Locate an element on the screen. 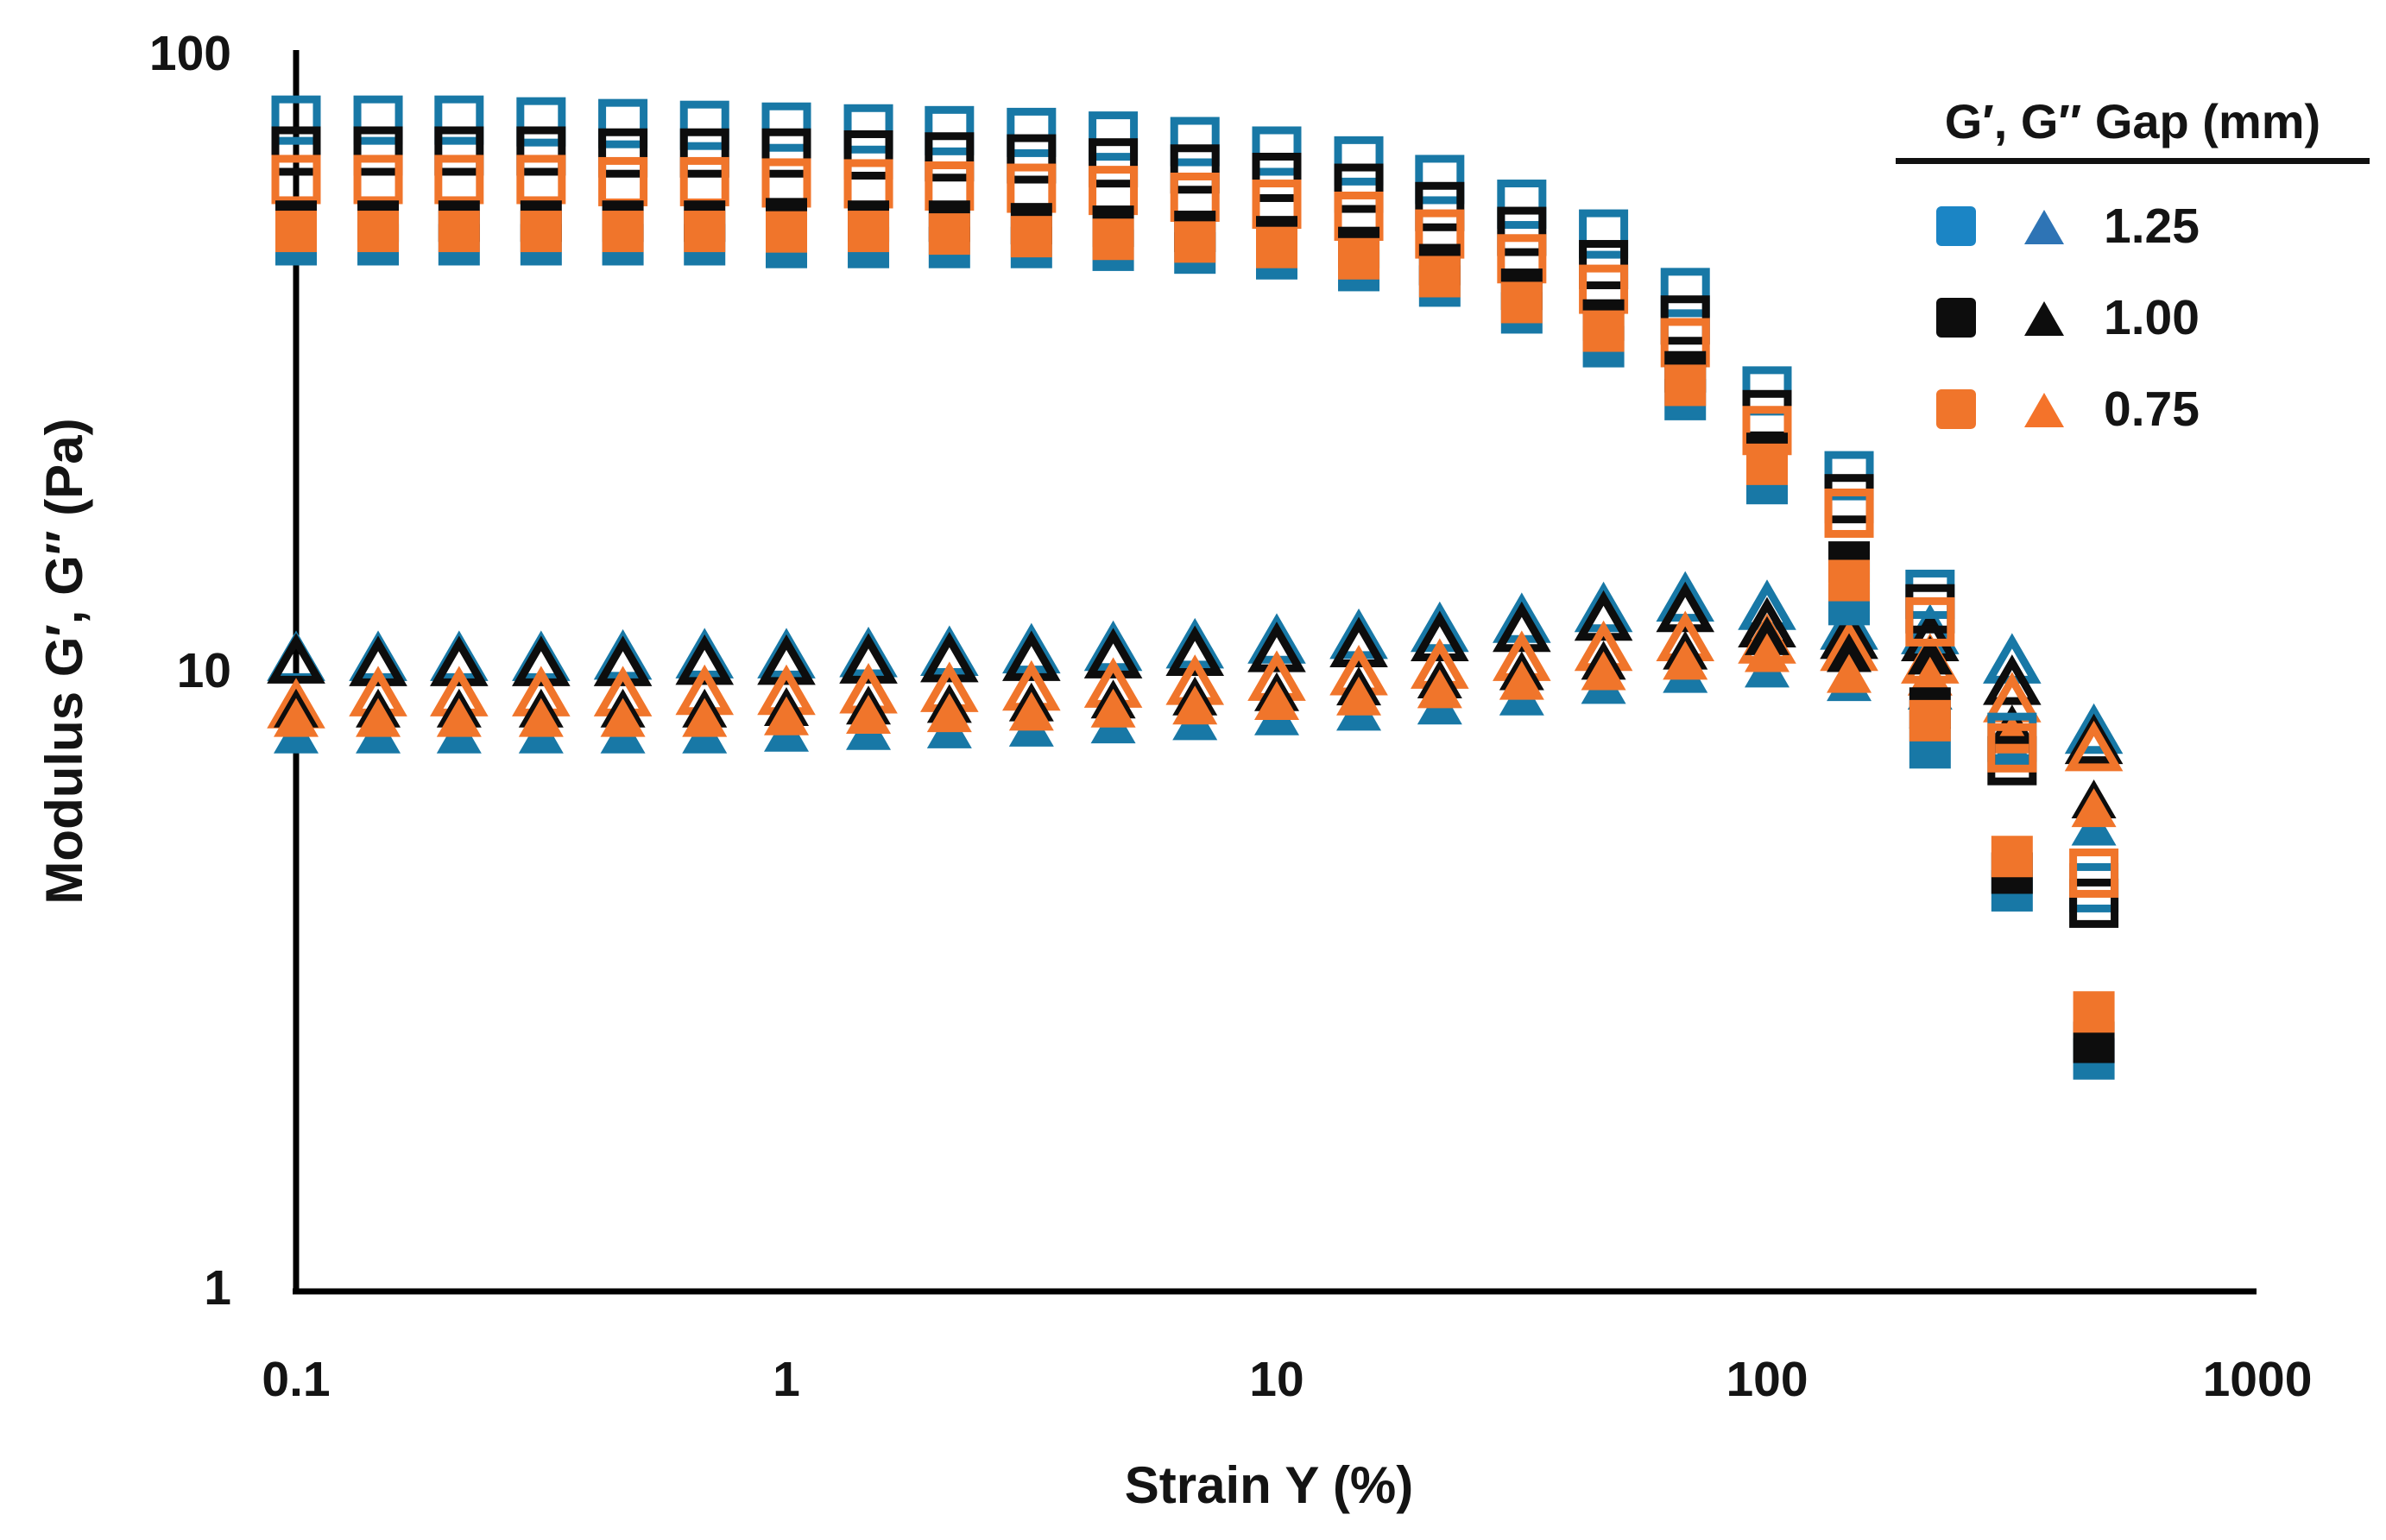 The image size is (2386, 1540). legend-entry-label: 1.25 is located at coordinates (2152, 226).